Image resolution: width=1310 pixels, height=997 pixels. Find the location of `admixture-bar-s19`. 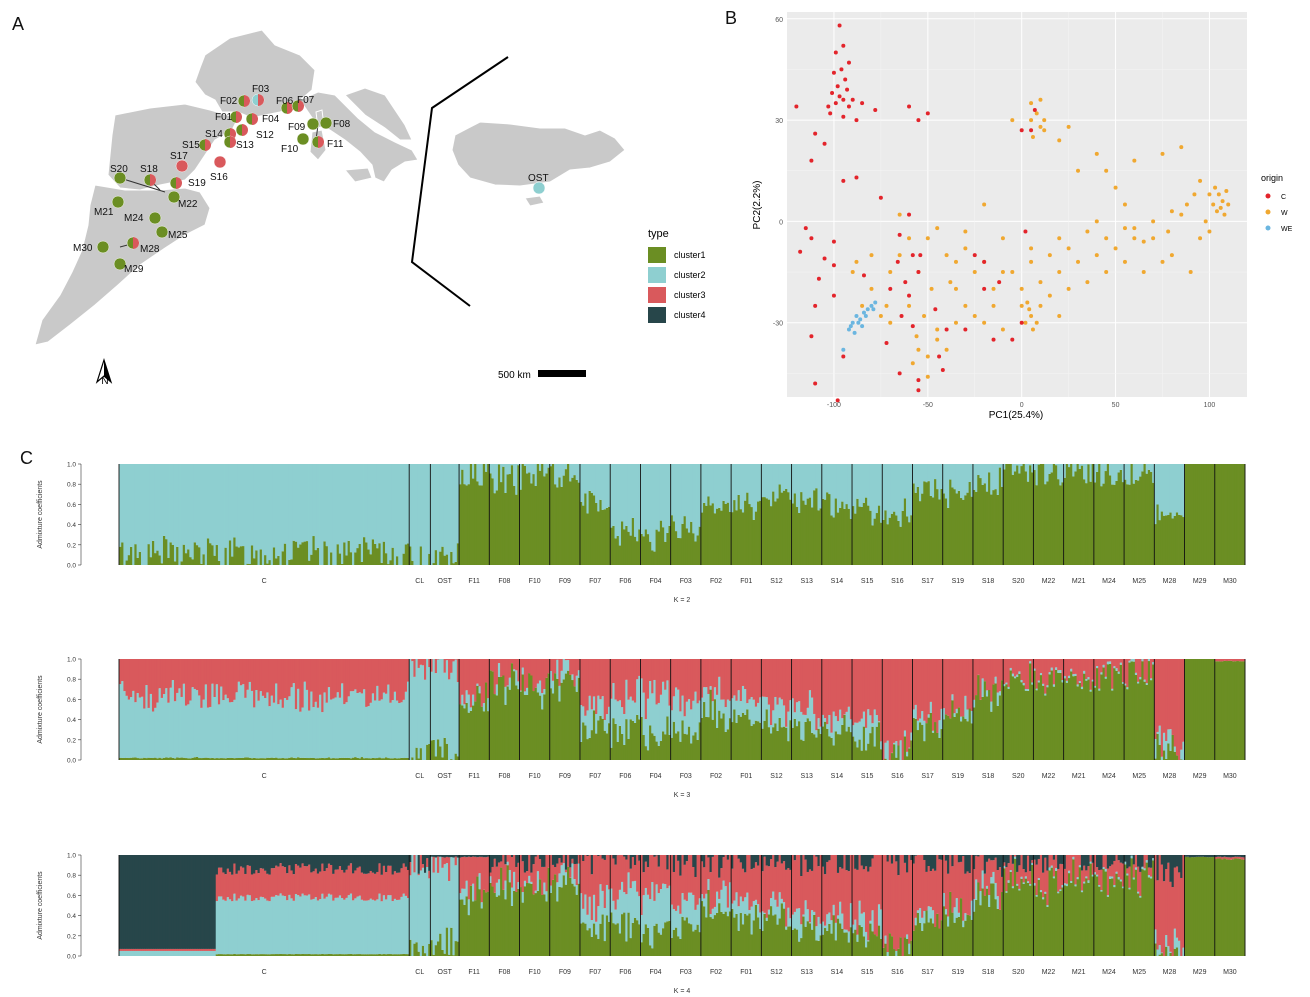

admixture-bar-s19 is located at coordinates (948, 895).